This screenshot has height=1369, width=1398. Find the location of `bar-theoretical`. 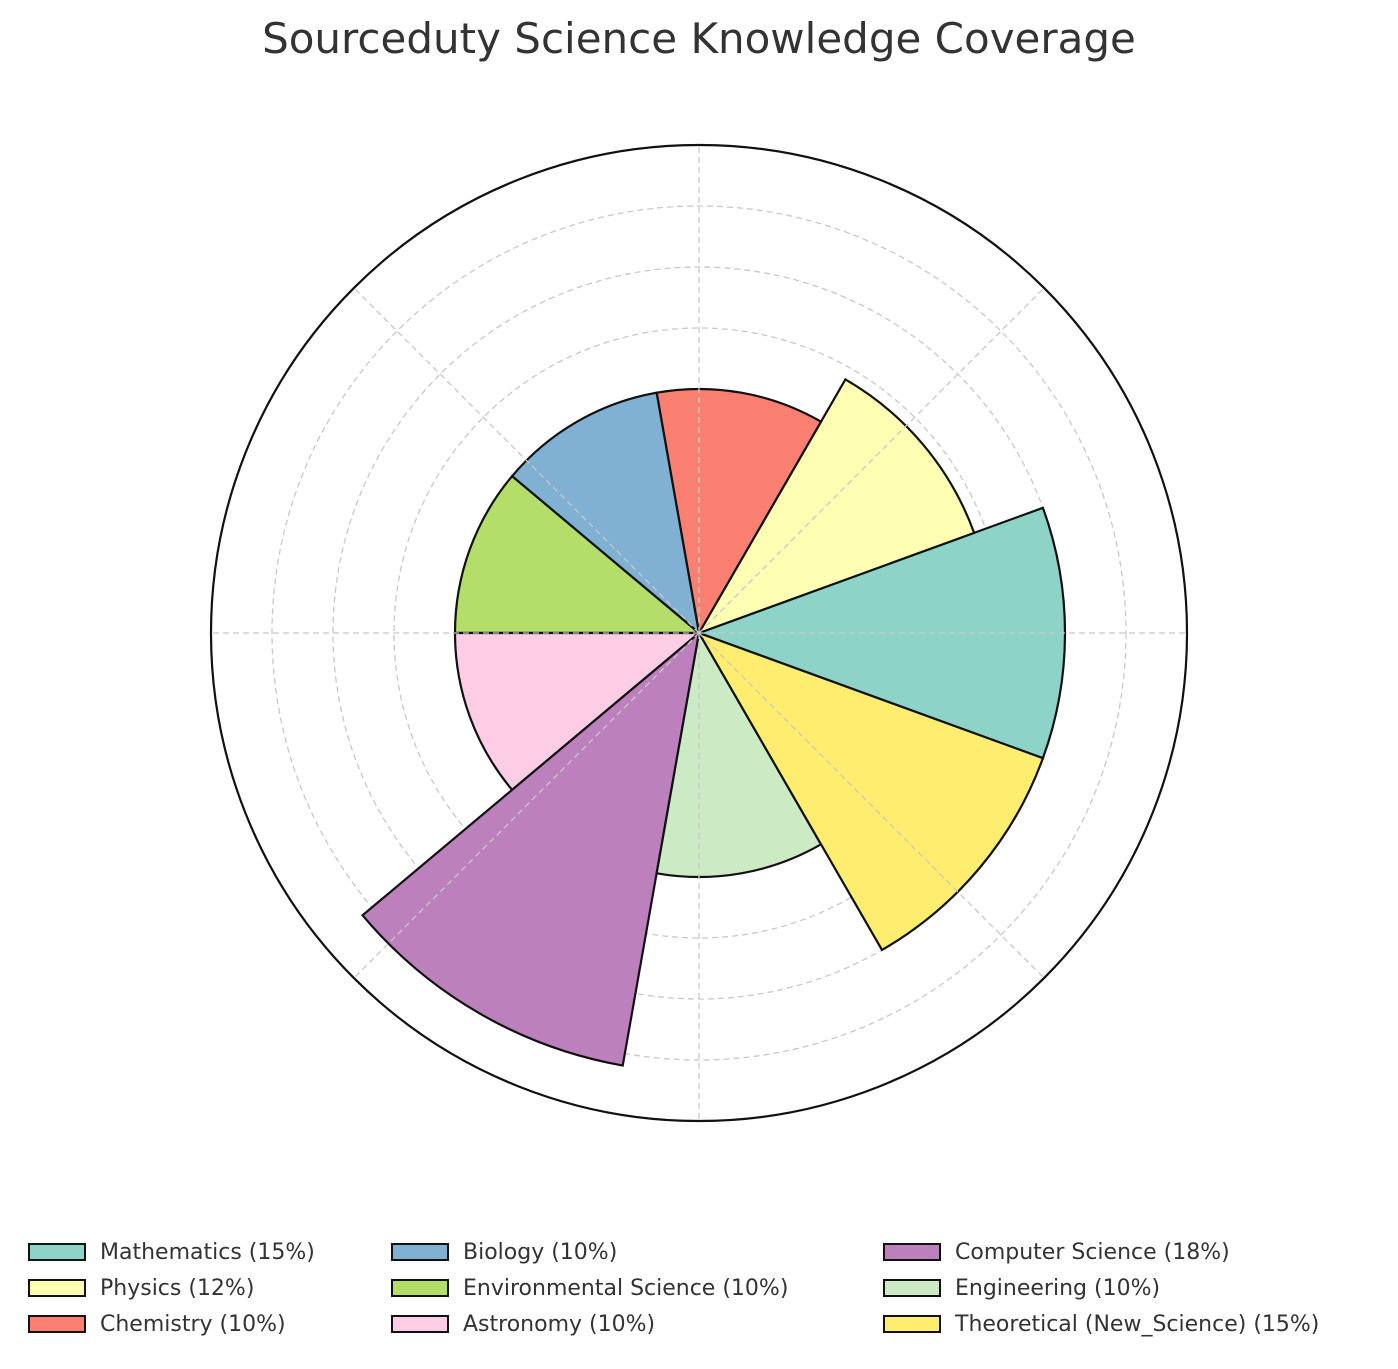

bar-theoretical is located at coordinates (870, 791).